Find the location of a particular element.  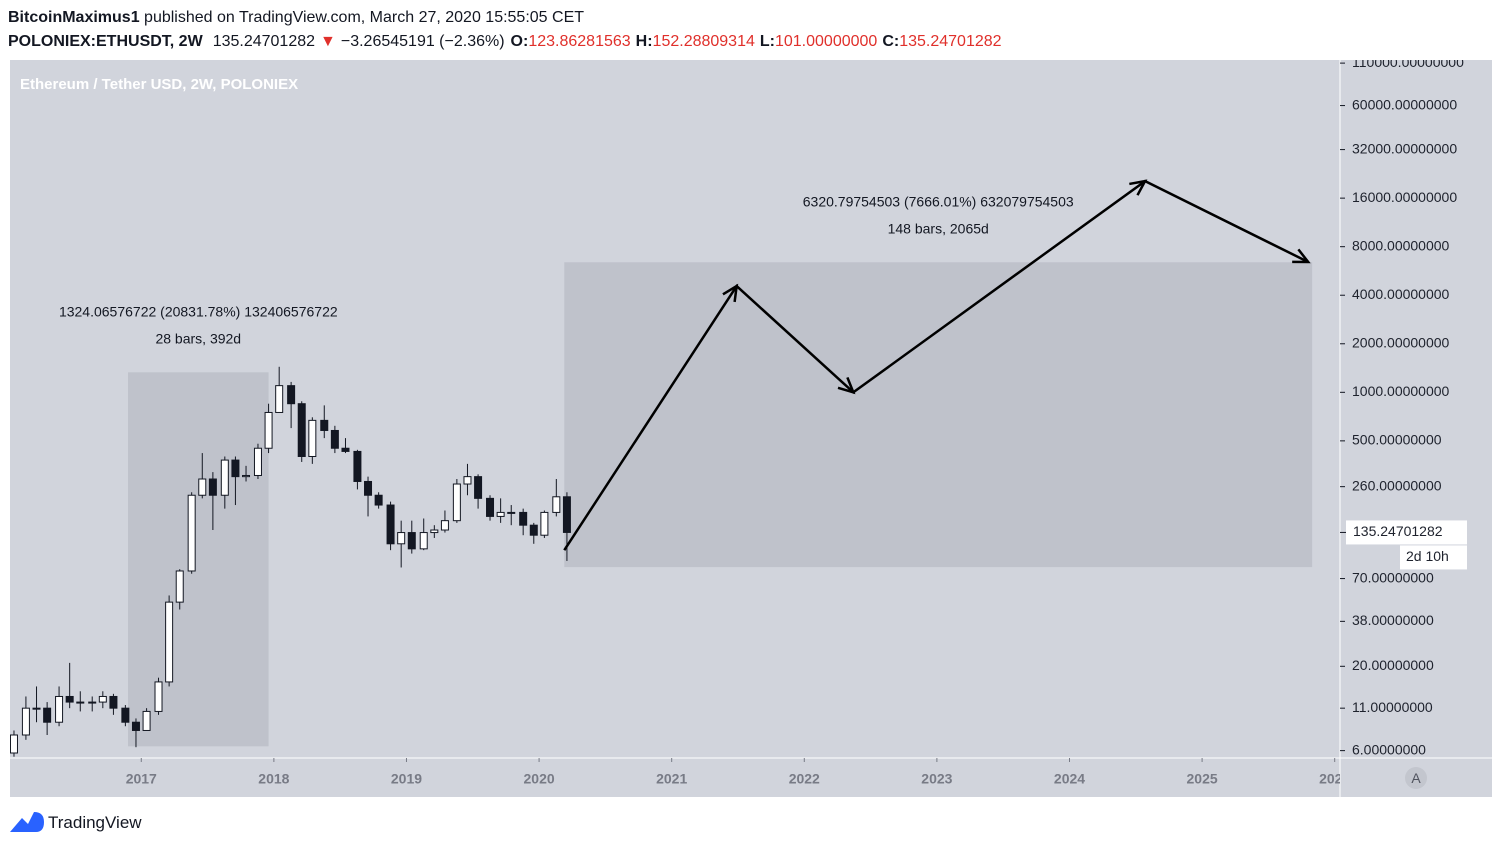

range-label: 1324.06576722 (20831.78%) 132406576722 is located at coordinates (198, 311).